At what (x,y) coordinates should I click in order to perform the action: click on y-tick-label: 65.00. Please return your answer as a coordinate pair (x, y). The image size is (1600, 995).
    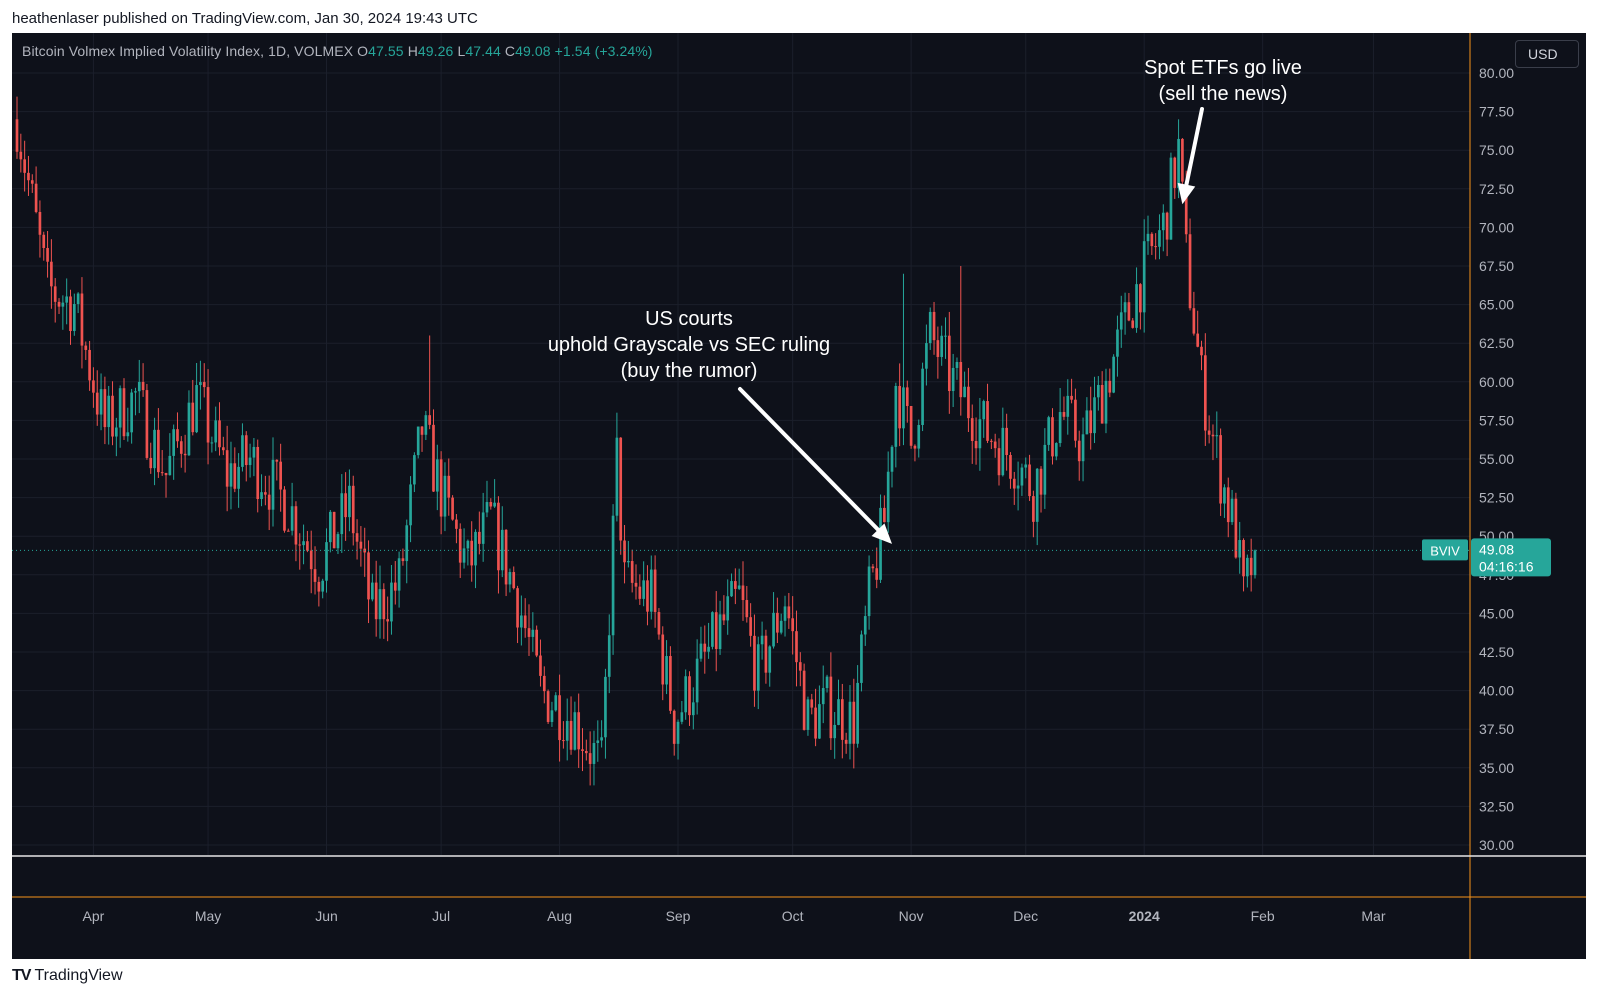
    Looking at the image, I should click on (1496, 305).